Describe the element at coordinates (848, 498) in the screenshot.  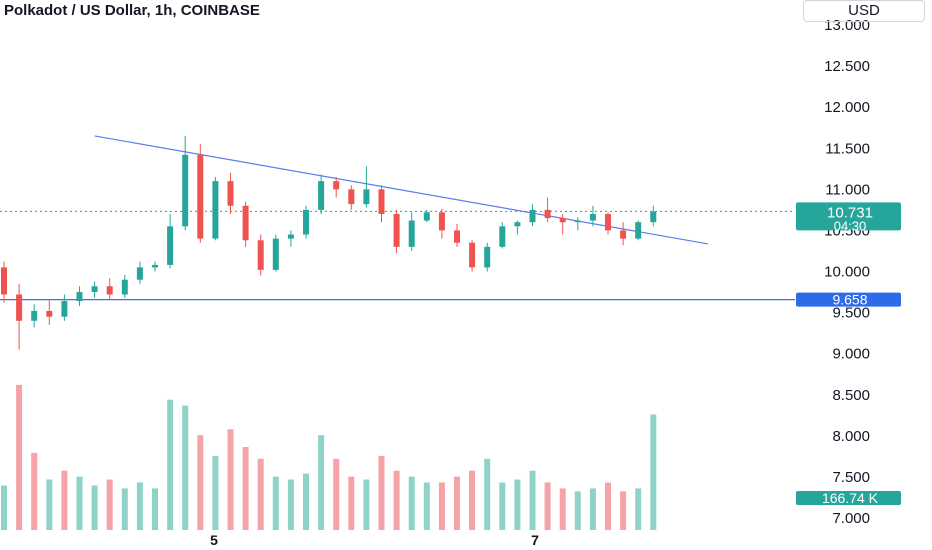
I see `volume-badge-bg` at that location.